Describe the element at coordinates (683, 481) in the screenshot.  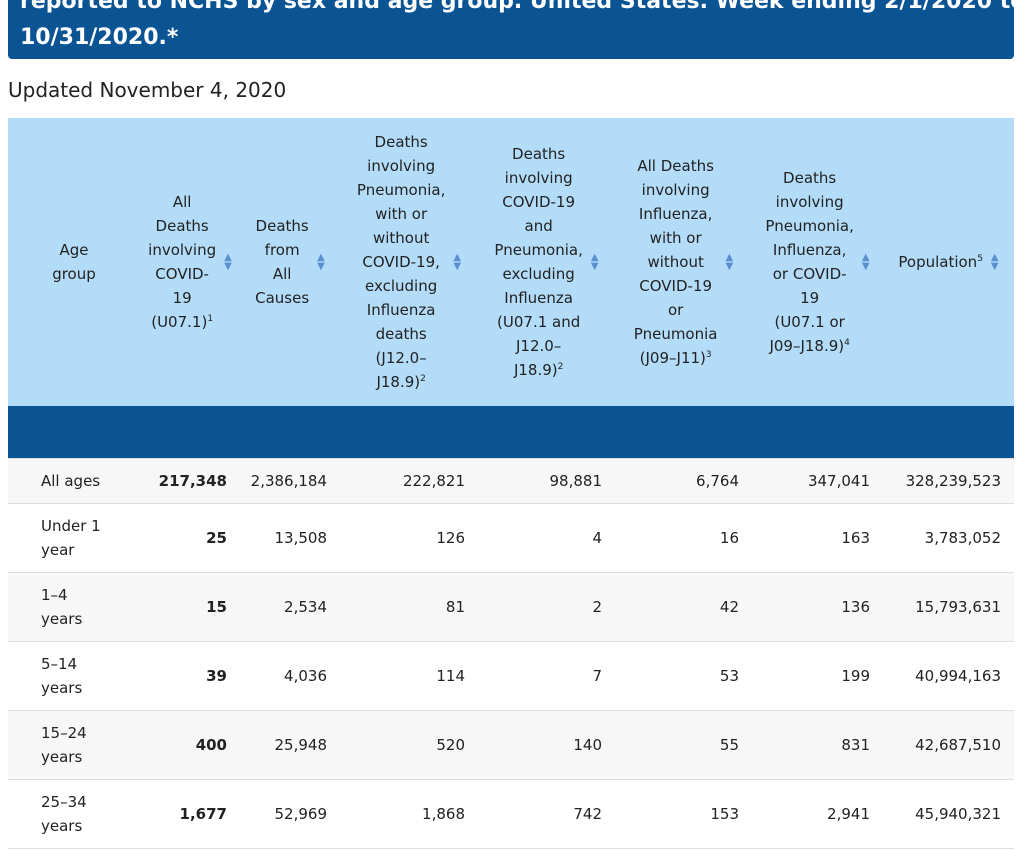
I see `value-cell: 6,764` at that location.